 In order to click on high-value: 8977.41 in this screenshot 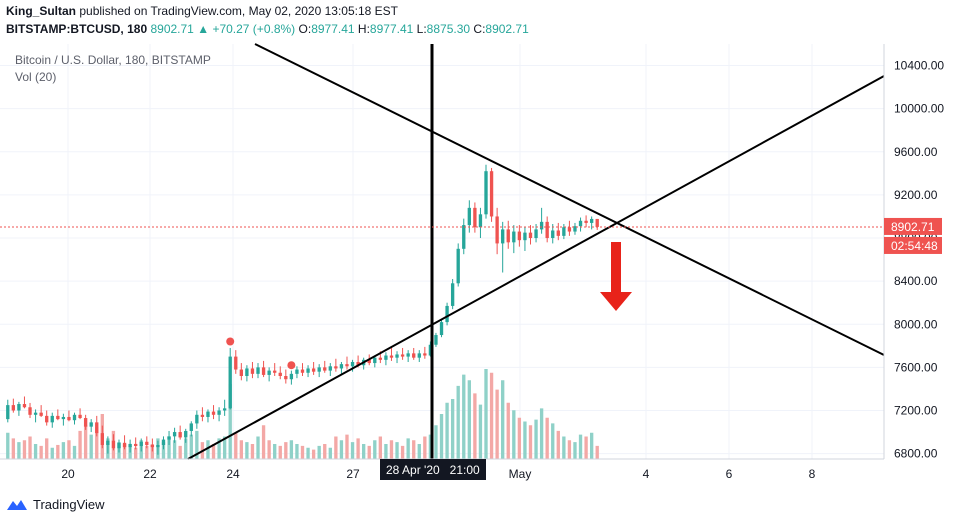, I will do `click(391, 29)`.